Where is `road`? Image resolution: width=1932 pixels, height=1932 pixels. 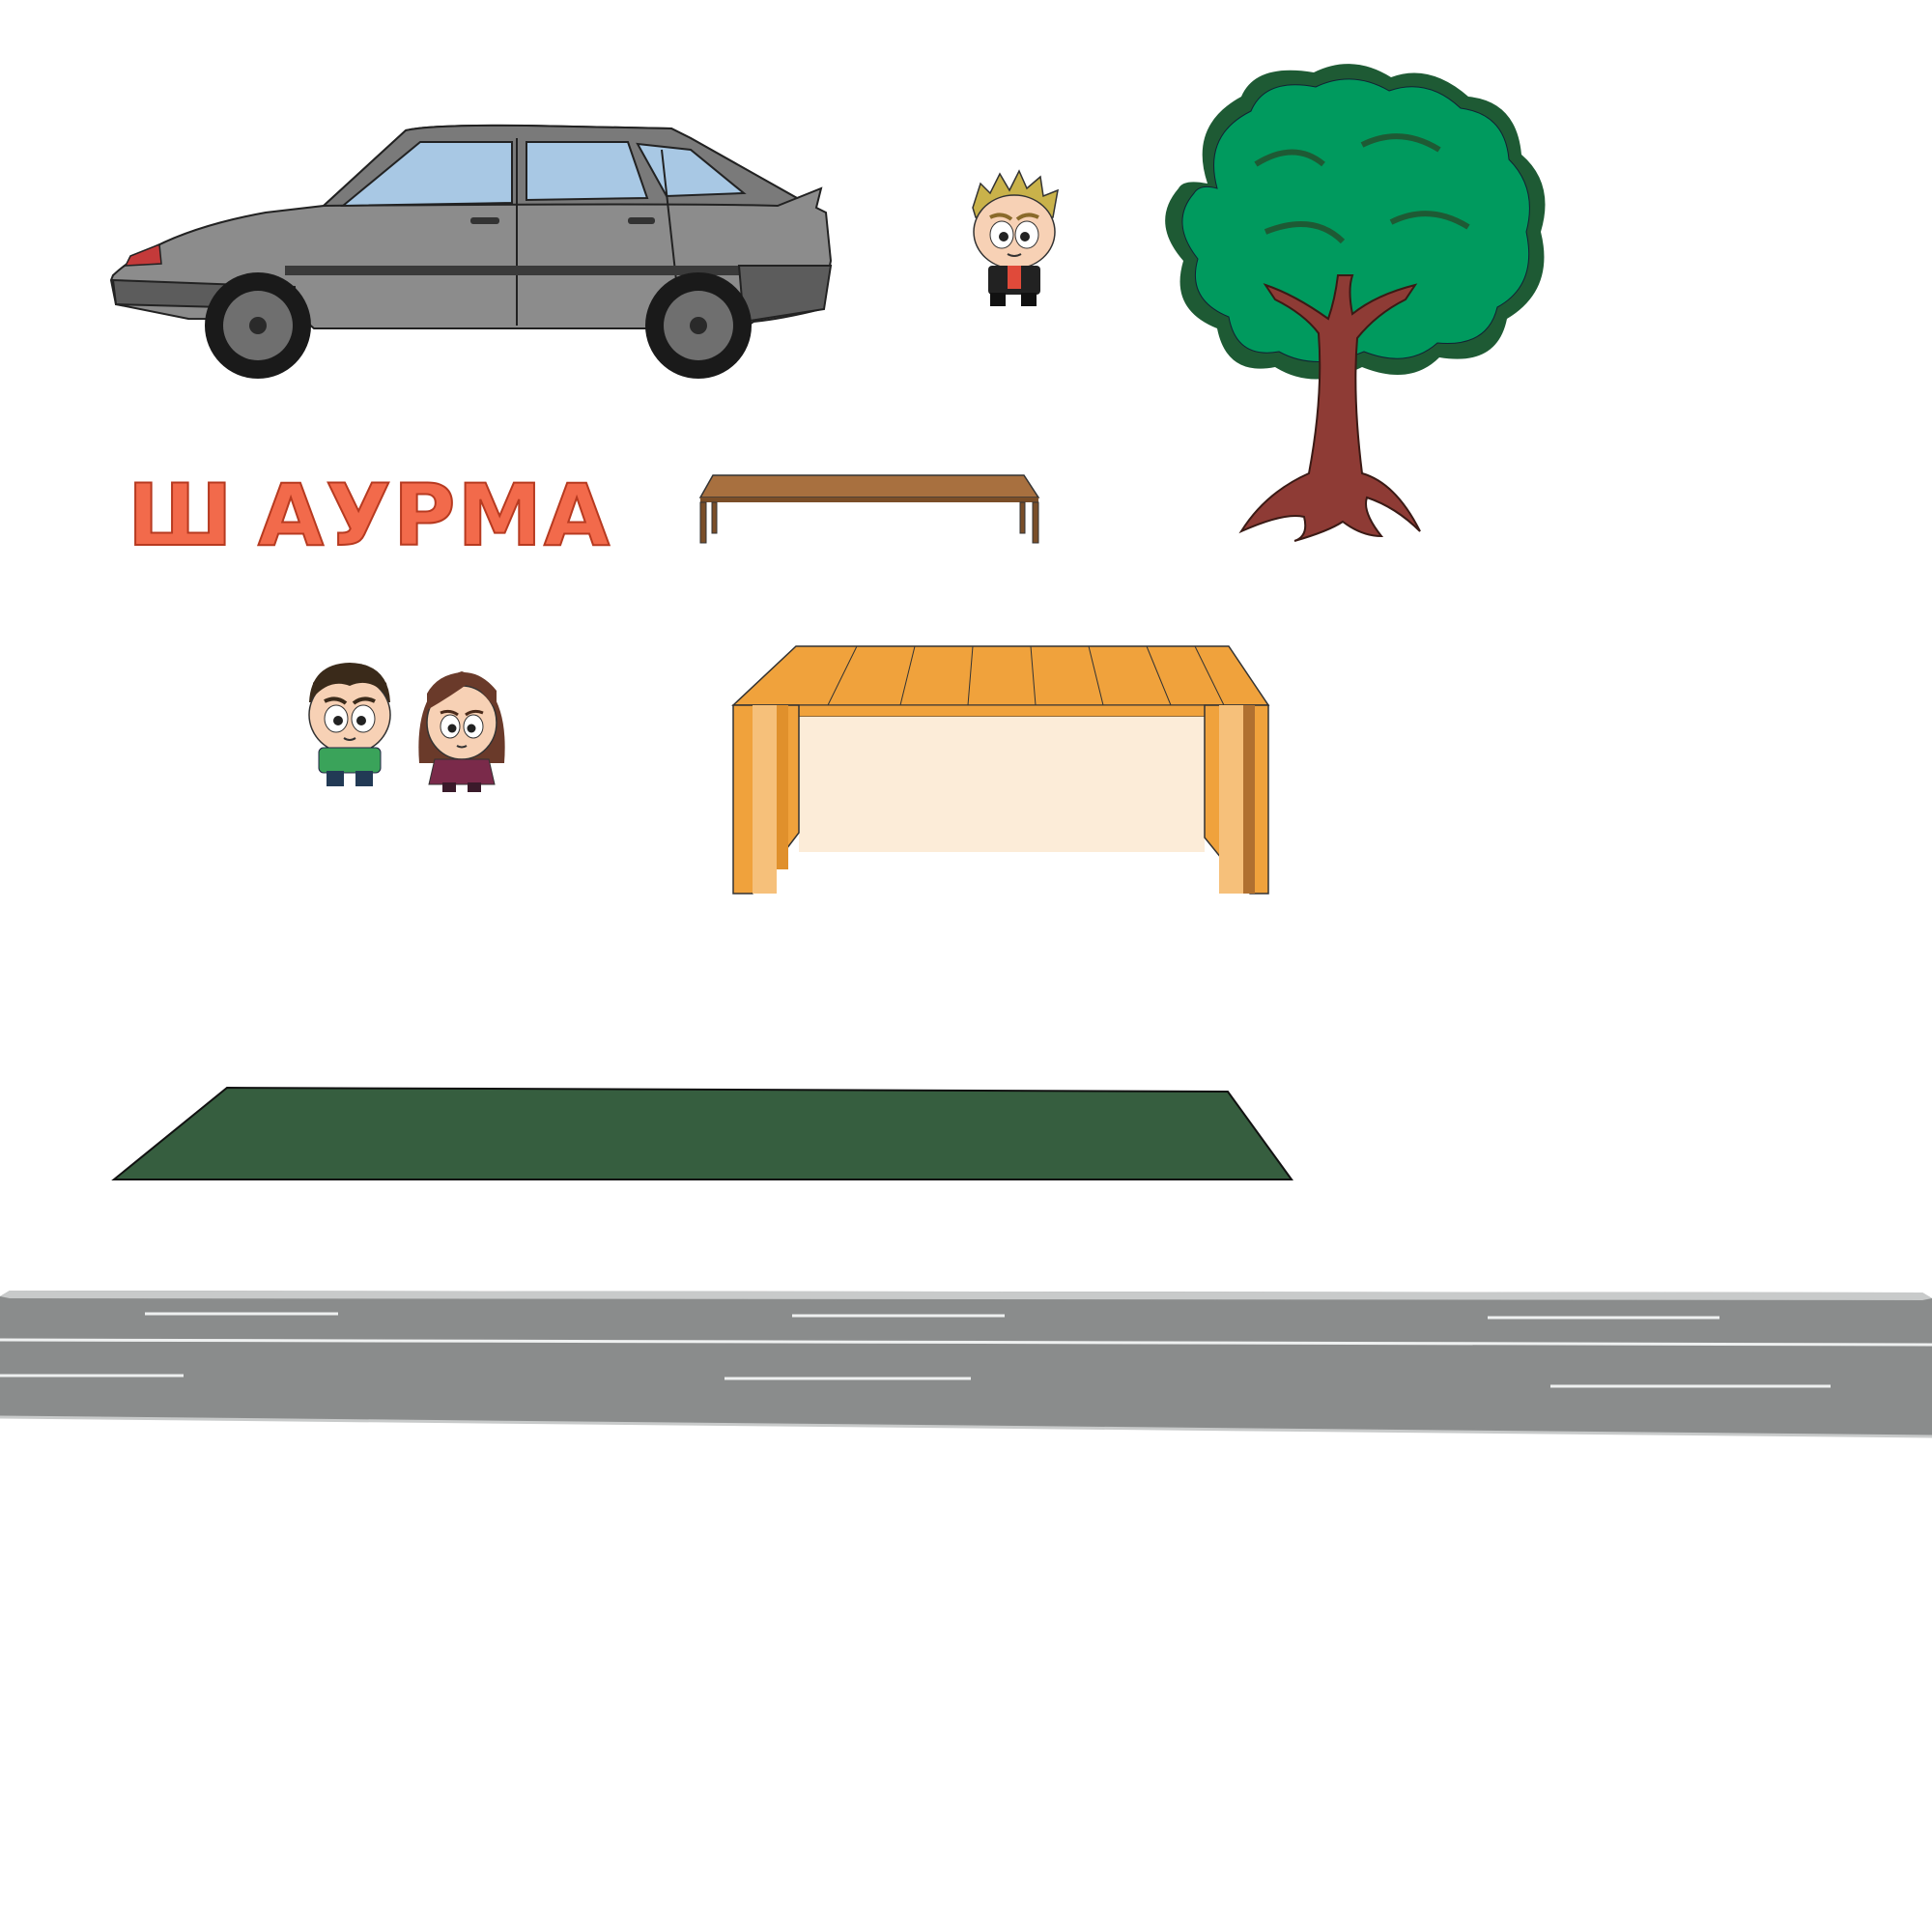 road is located at coordinates (966, 1364).